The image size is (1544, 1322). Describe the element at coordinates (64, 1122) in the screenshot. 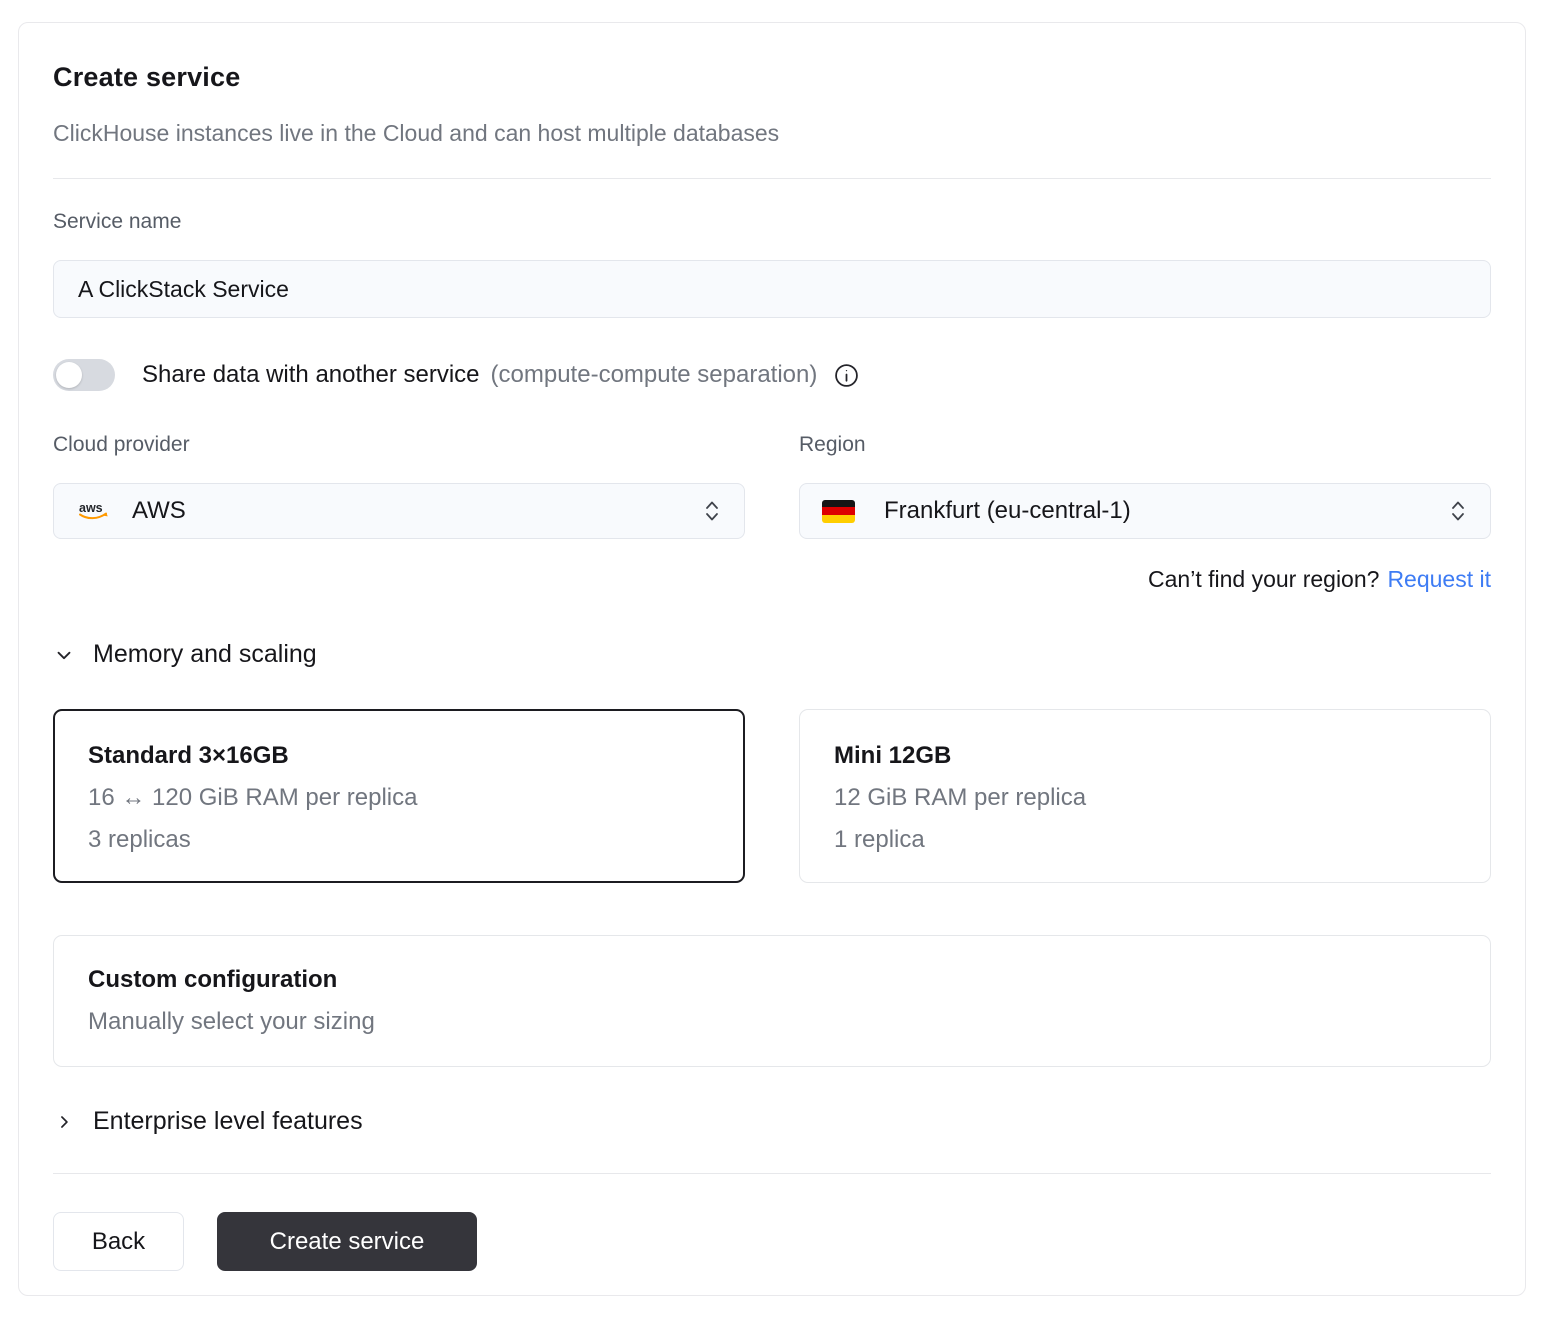

I see `chevron-right-icon` at that location.